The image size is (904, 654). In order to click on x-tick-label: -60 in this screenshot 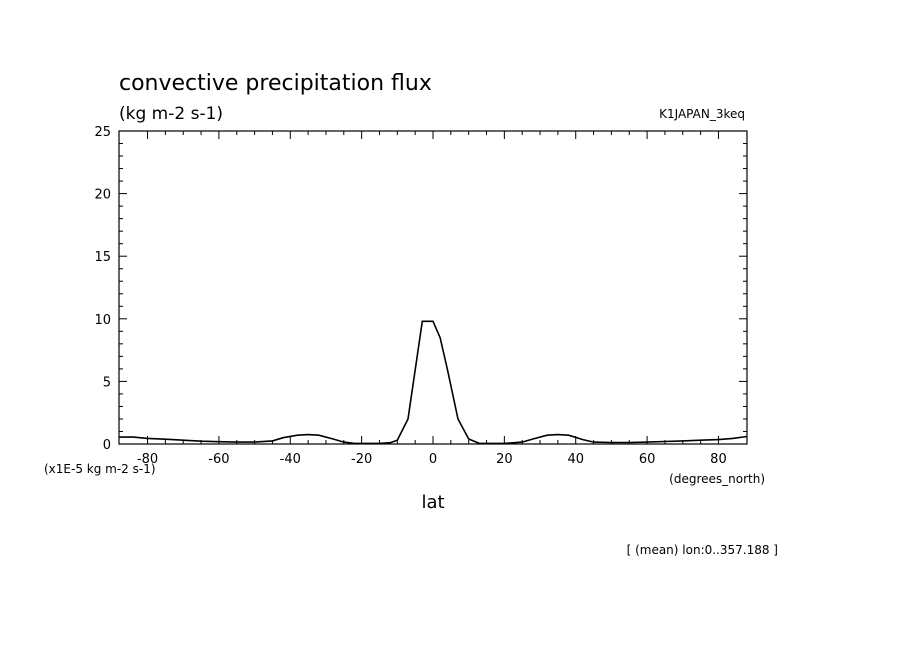, I will do `click(218, 459)`.